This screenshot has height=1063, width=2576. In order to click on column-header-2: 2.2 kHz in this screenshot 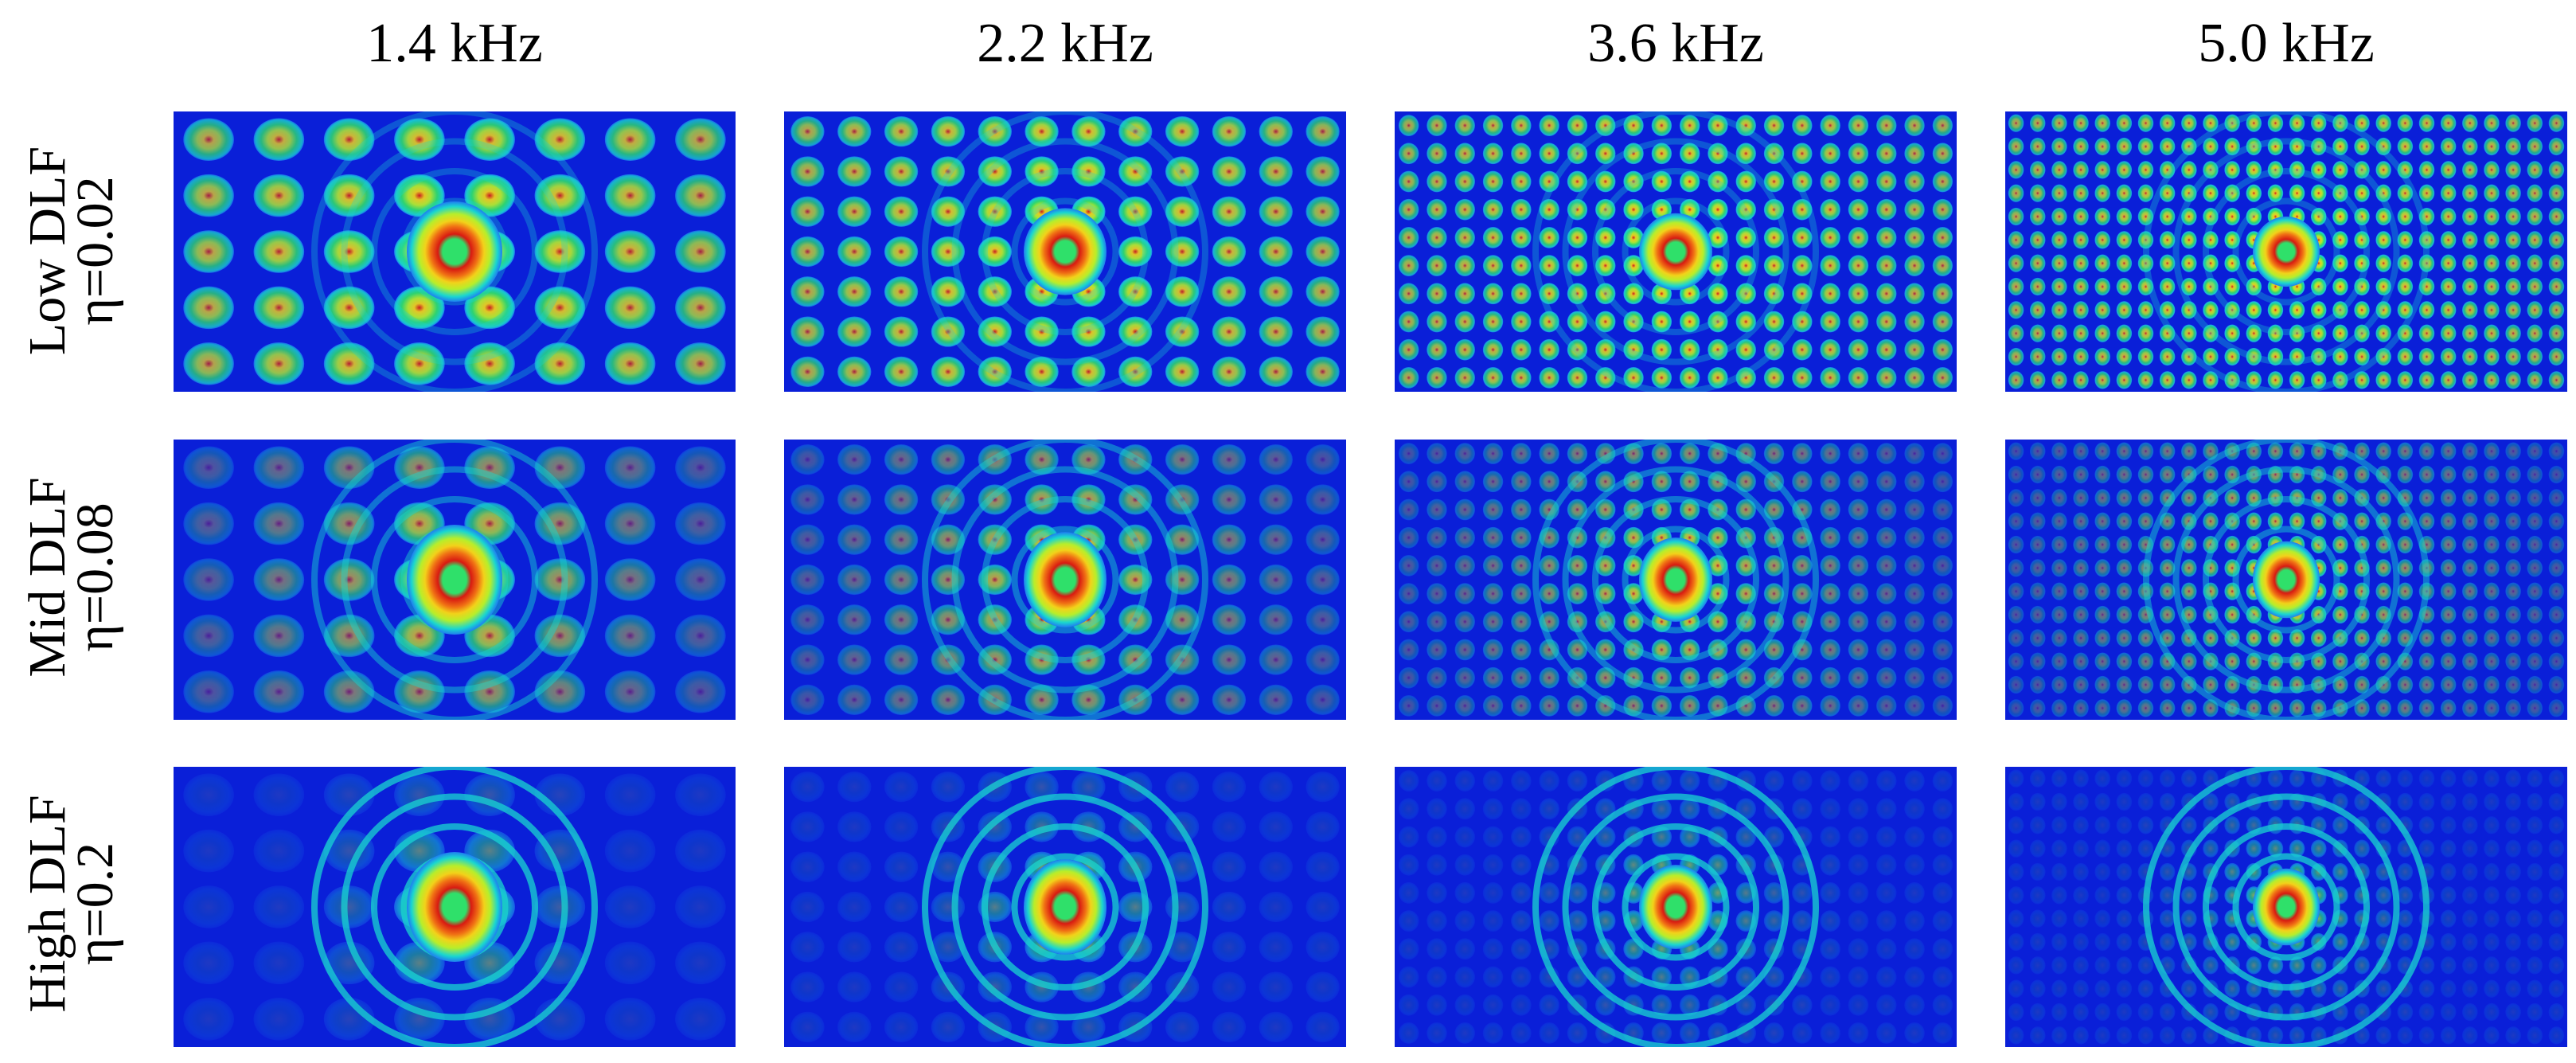, I will do `click(1065, 43)`.